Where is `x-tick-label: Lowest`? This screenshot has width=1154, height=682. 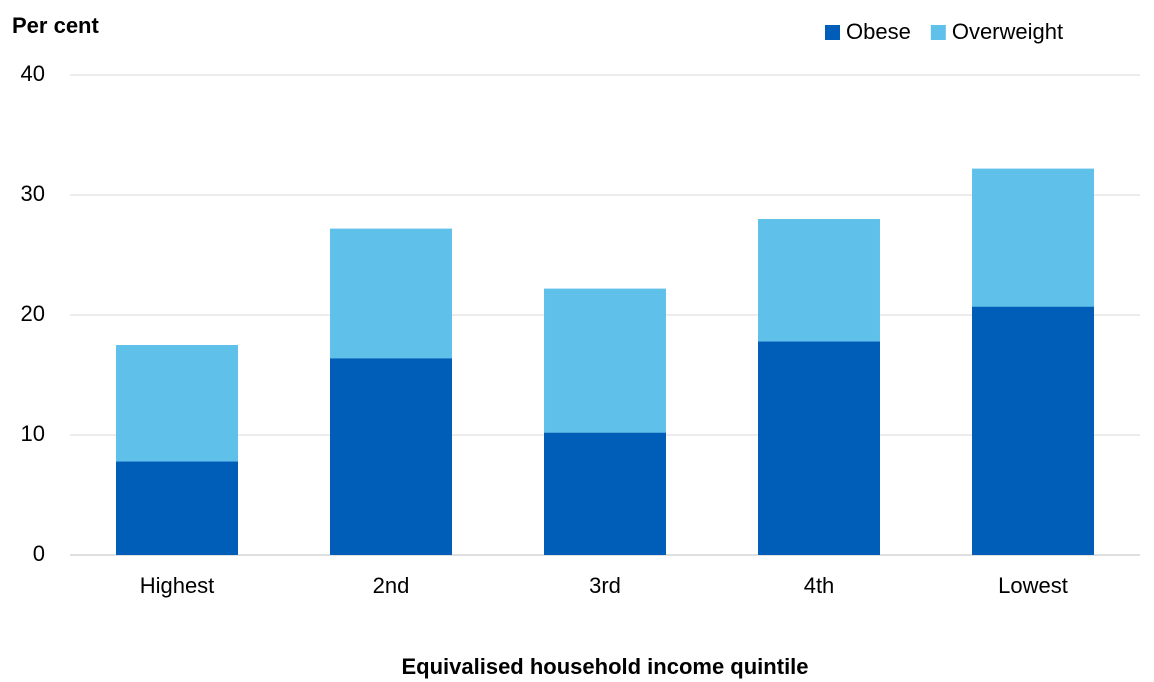 x-tick-label: Lowest is located at coordinates (1033, 585).